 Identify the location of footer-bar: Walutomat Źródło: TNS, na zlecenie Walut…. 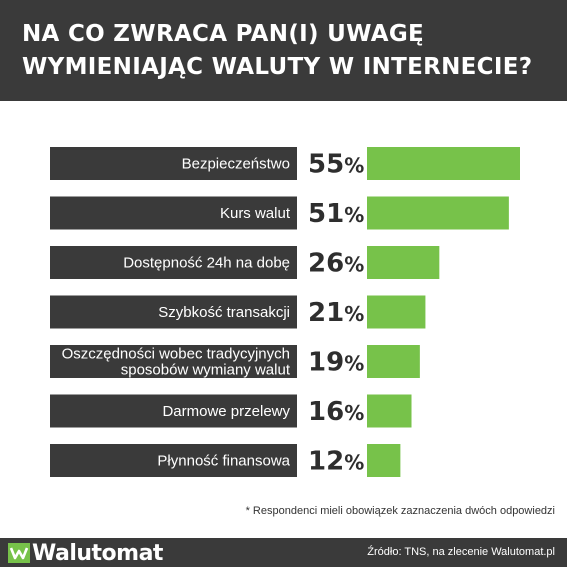
(283, 552).